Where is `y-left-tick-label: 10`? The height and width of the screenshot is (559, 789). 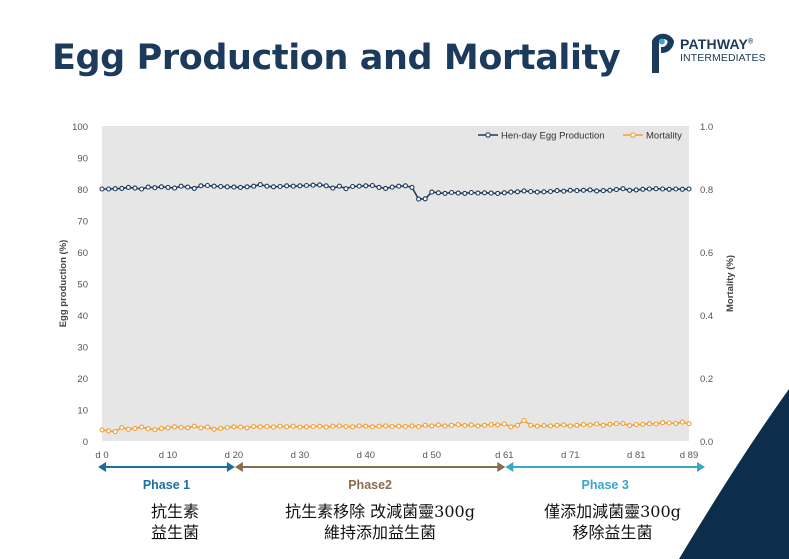 y-left-tick-label: 10 is located at coordinates (82, 411).